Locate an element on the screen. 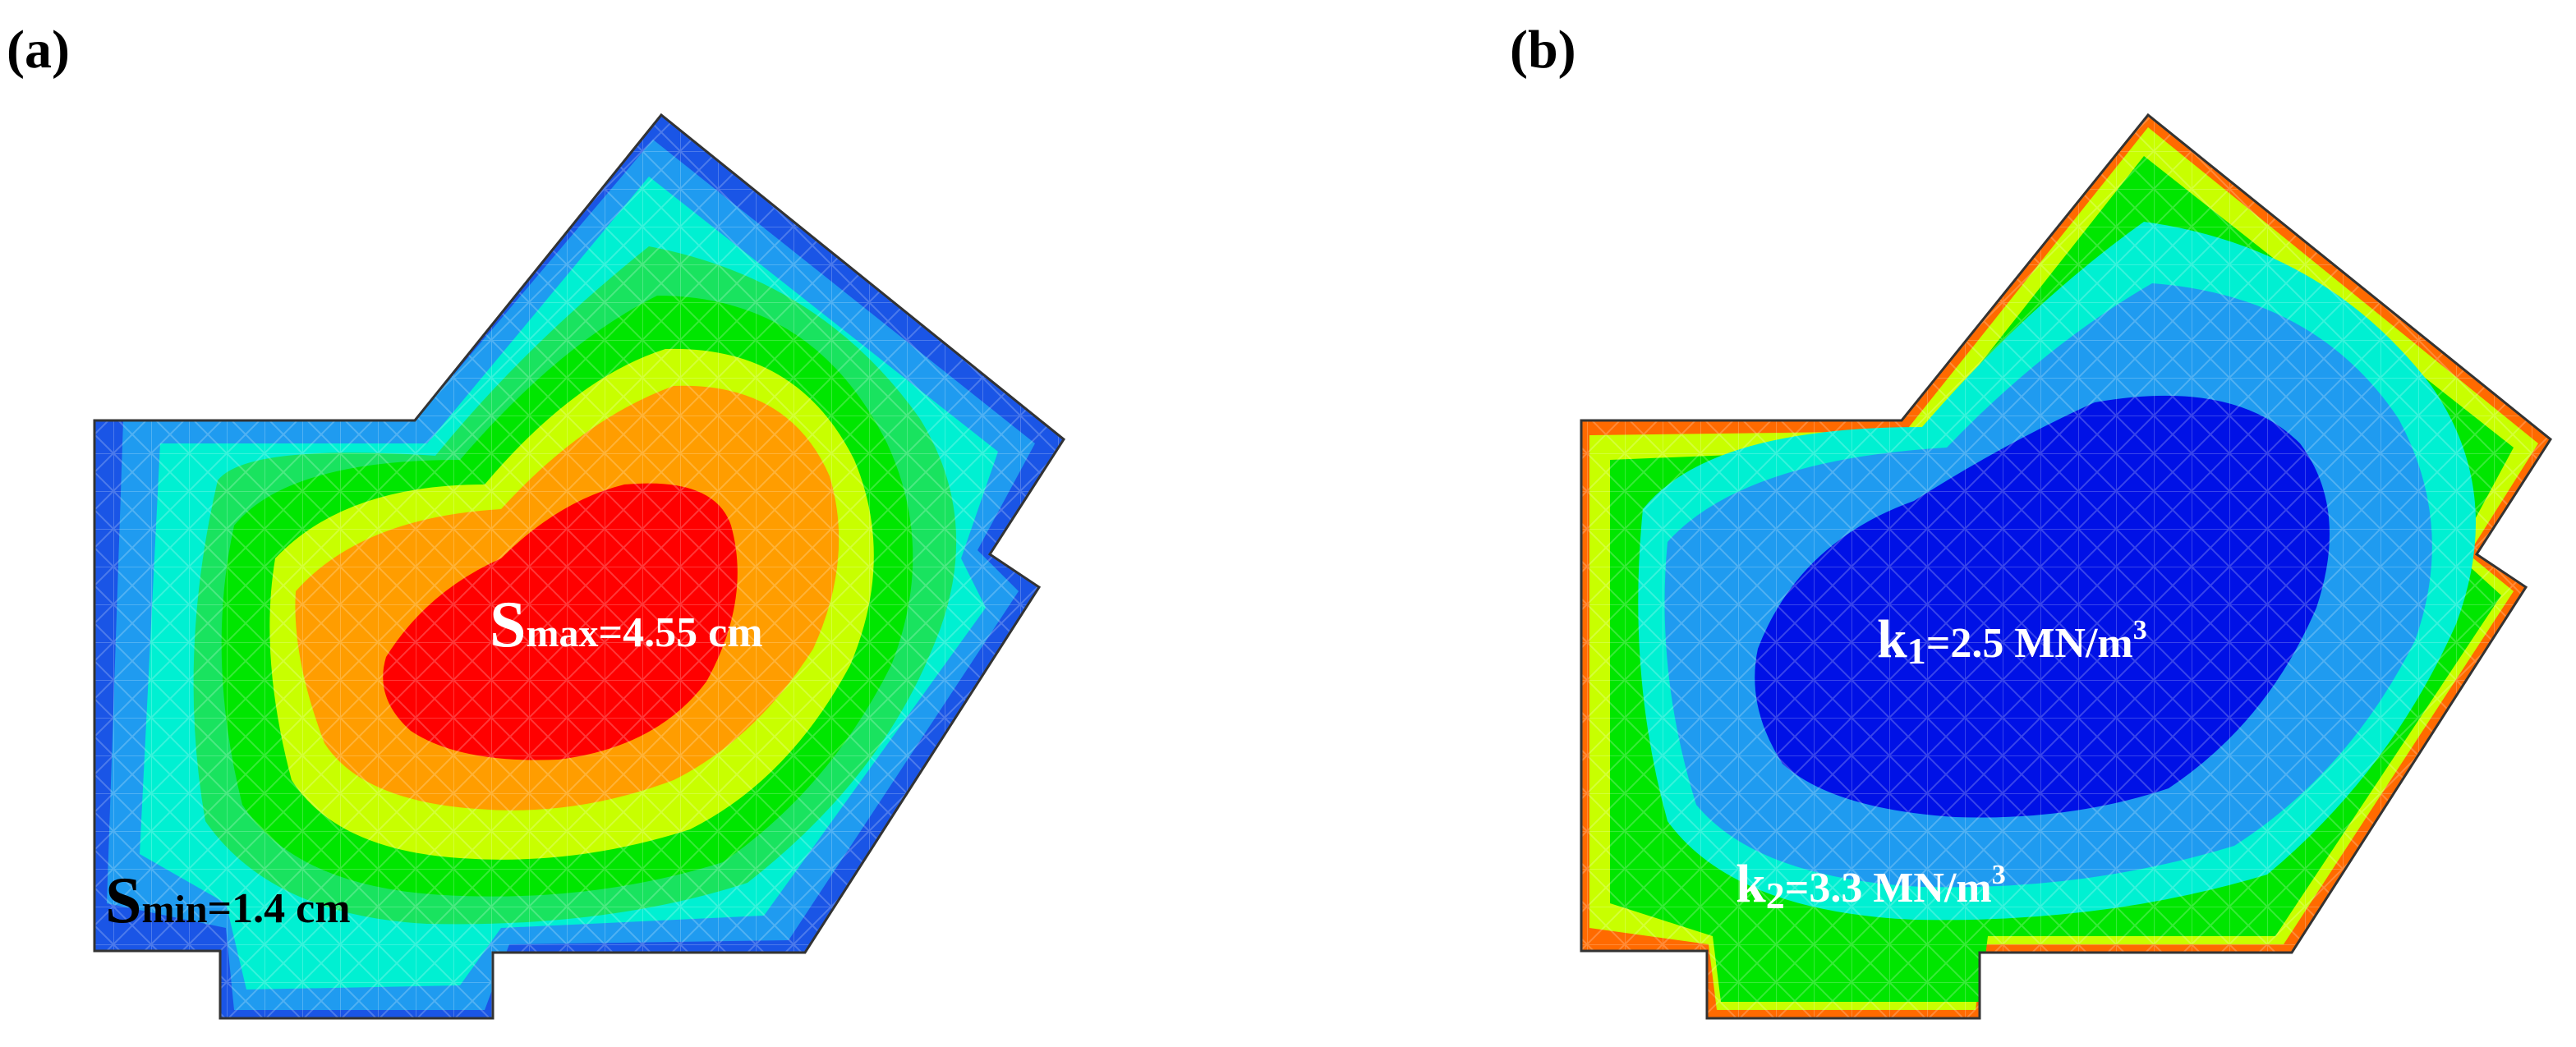  k2-value: =3.3 MN/m is located at coordinates (1888, 889).